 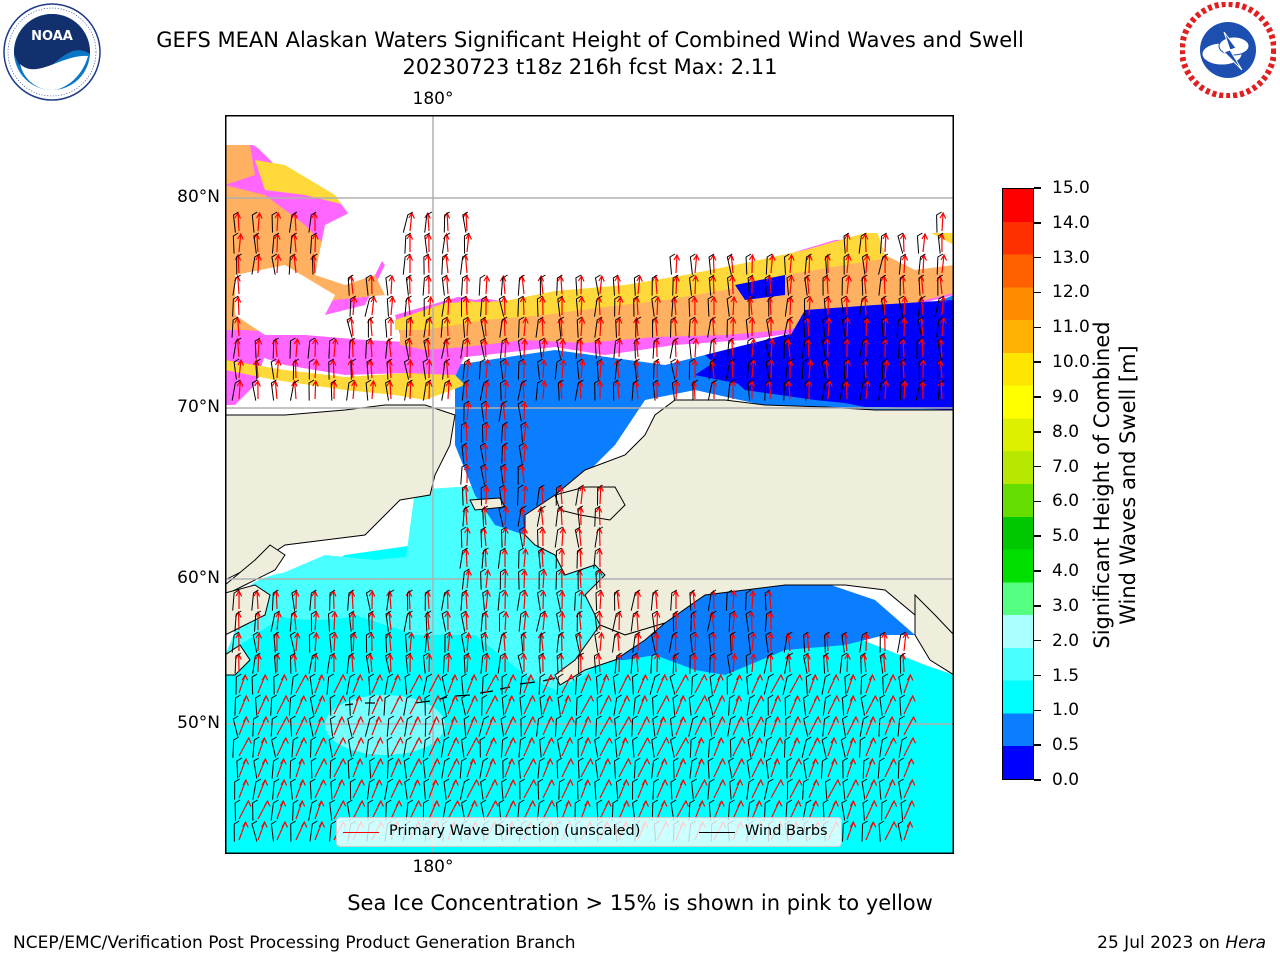 I want to click on colorbar-tick-label: 5.0, so click(x=1066, y=536).